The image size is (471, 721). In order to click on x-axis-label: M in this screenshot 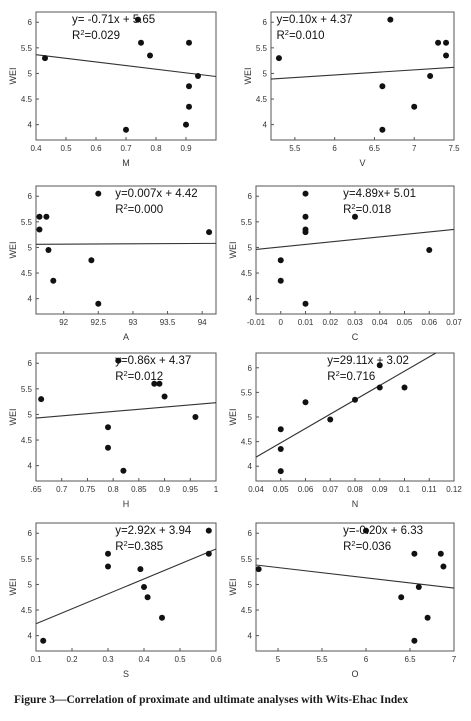, I will do `click(126, 163)`.